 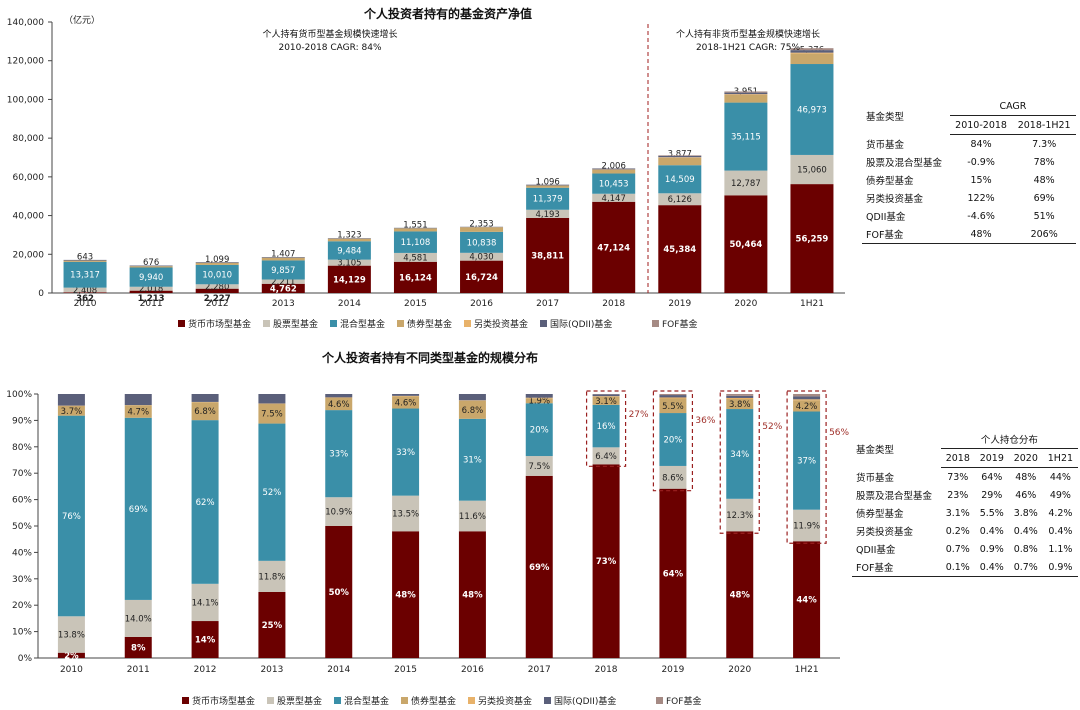 I want to click on data-label: 3.8%, so click(x=740, y=405).